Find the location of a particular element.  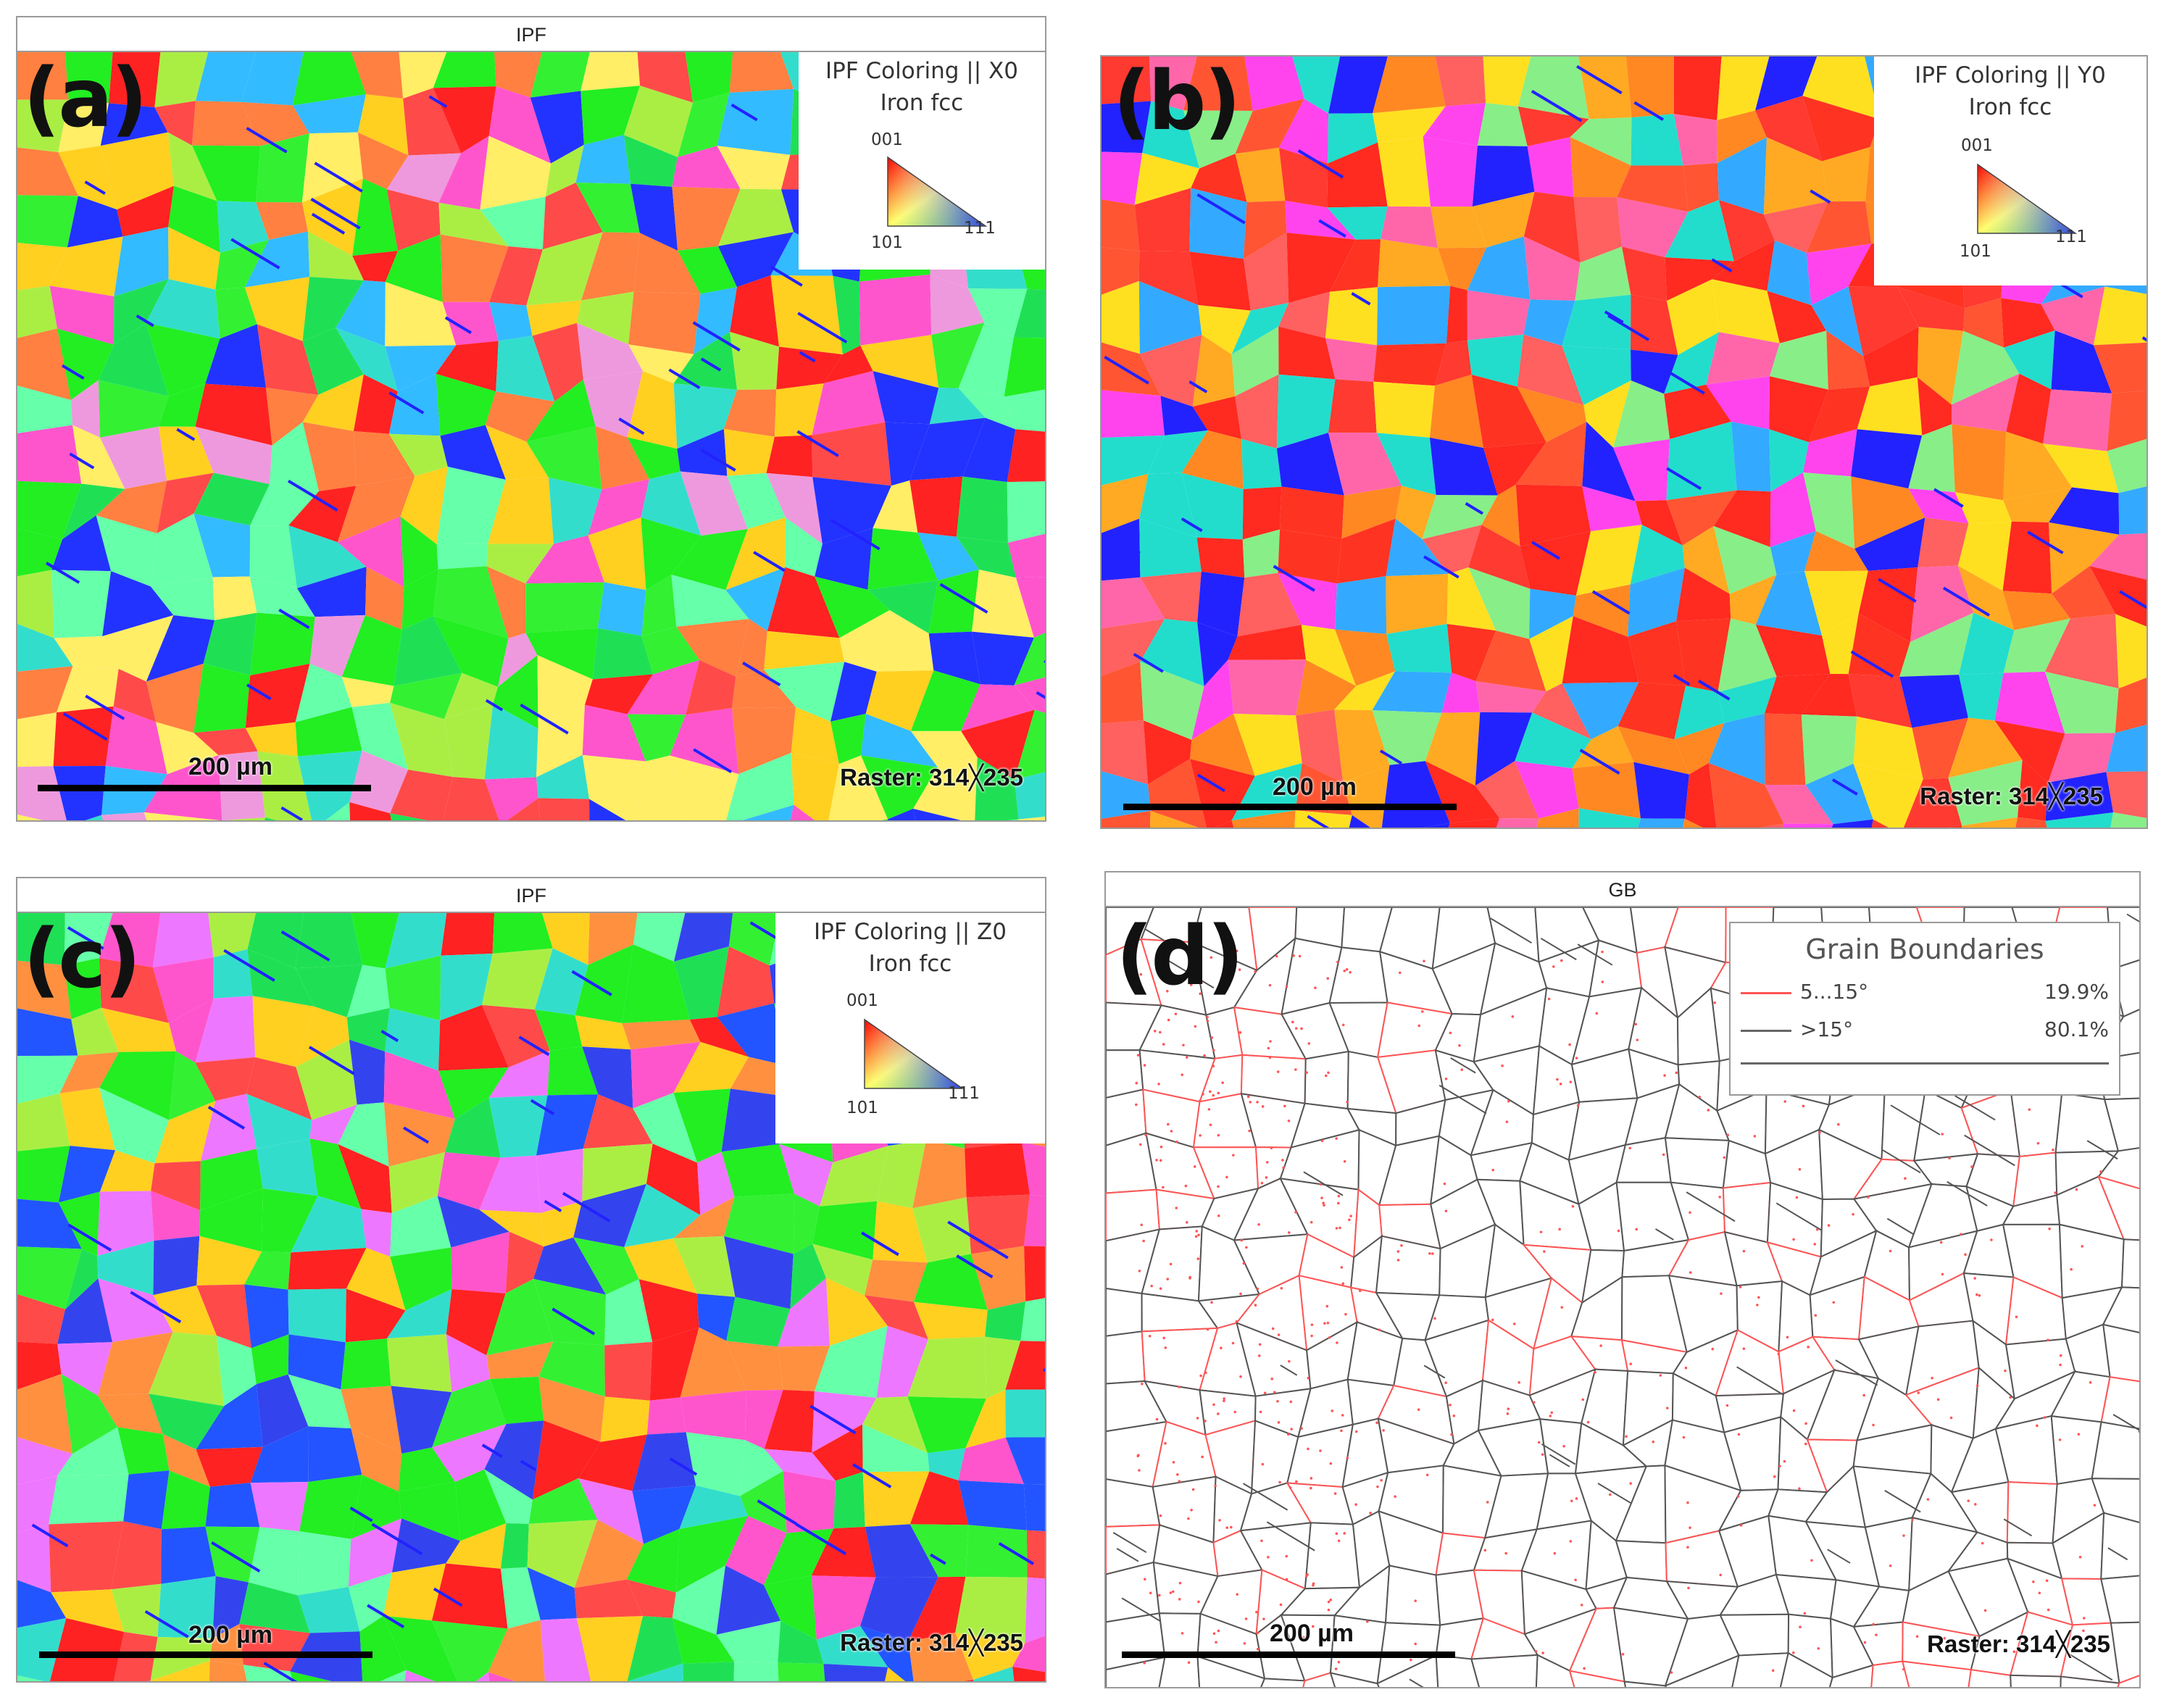

ipf-legend: IPF Coloring || Z0 Iron fcc 001 101 111 is located at coordinates (910, 1028).